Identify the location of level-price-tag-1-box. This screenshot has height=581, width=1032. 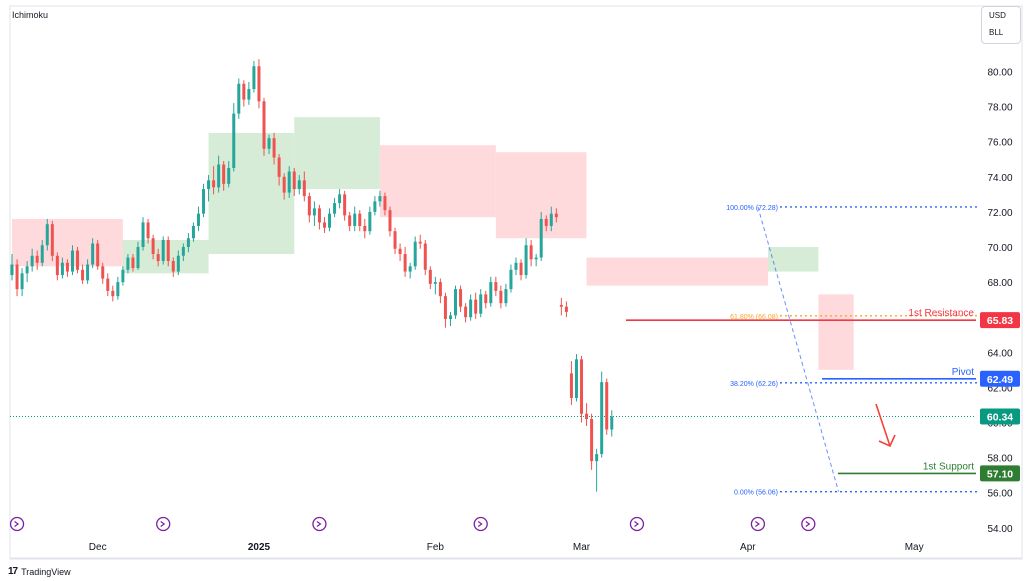
(1000, 378).